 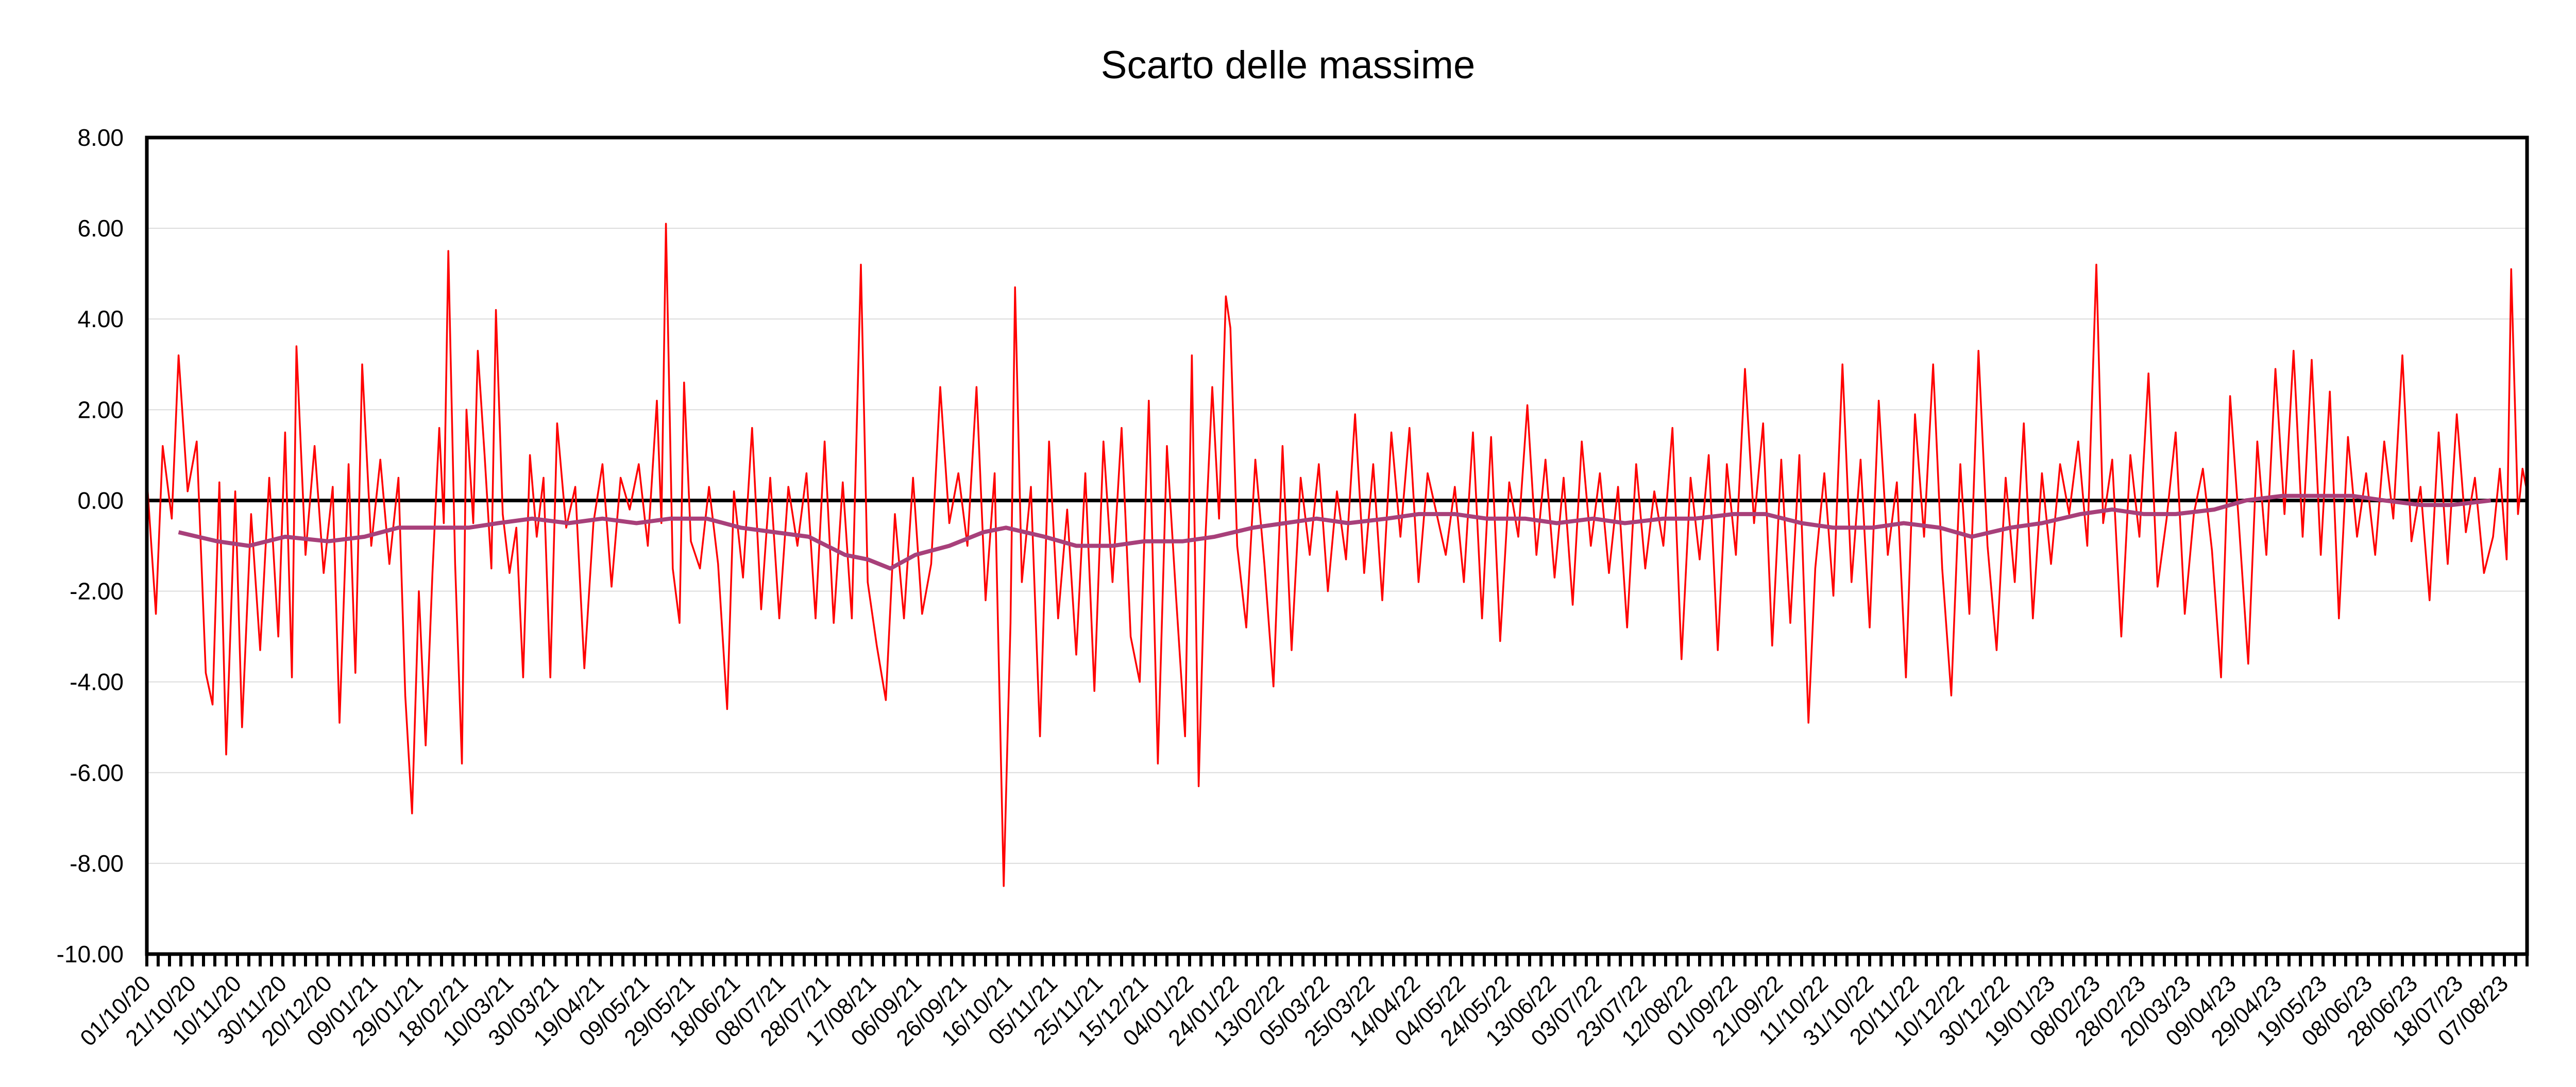 What do you see at coordinates (97, 682) in the screenshot?
I see `y-tick-label: -4.00` at bounding box center [97, 682].